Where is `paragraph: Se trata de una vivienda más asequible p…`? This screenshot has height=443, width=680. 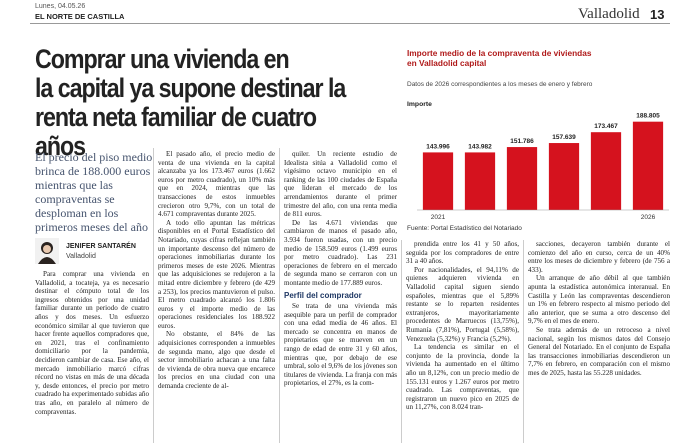 paragraph: Se trata de una vivienda más asequible p… is located at coordinates (340, 345).